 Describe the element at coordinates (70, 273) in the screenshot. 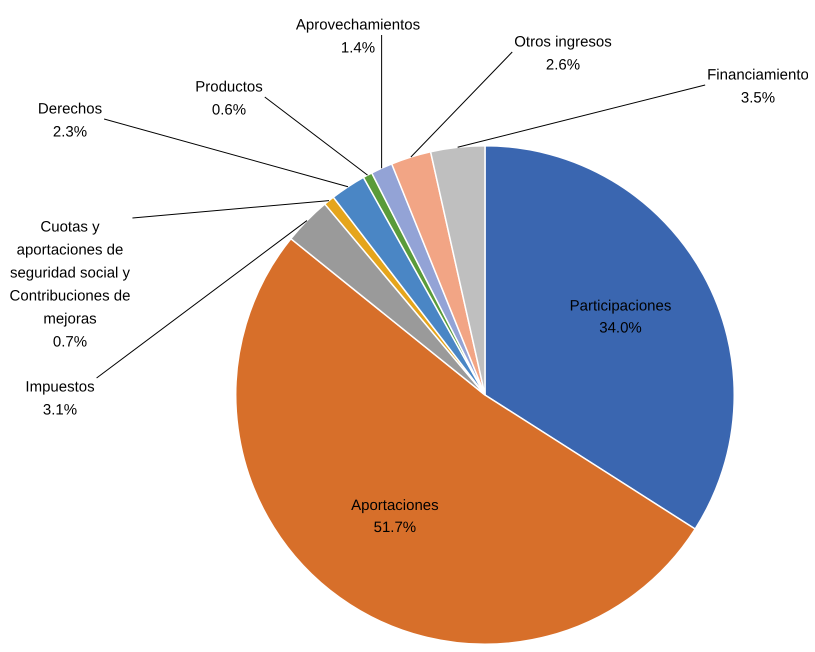

I see `slice-label: Cuotas y aportaciones de seguridad social y Contribuciones de mejoras` at that location.